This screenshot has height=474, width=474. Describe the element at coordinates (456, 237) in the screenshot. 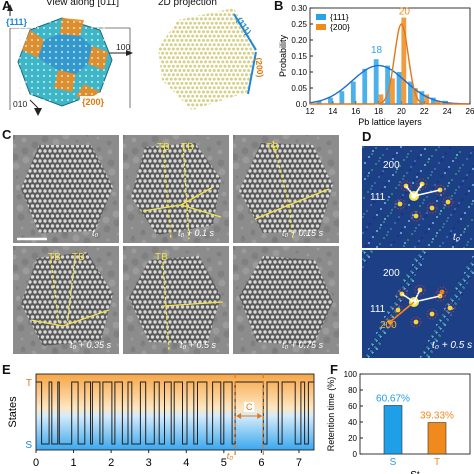

I see `fft-time-label: t₀` at that location.